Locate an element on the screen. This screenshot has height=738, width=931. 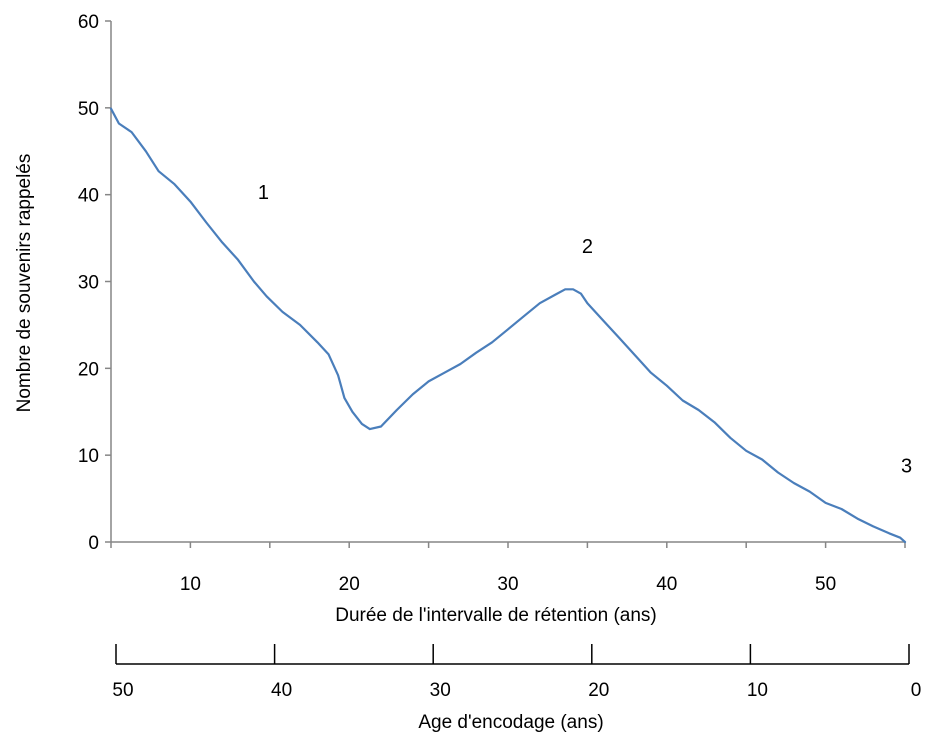
y-tick-label: 60 is located at coordinates (88, 22).